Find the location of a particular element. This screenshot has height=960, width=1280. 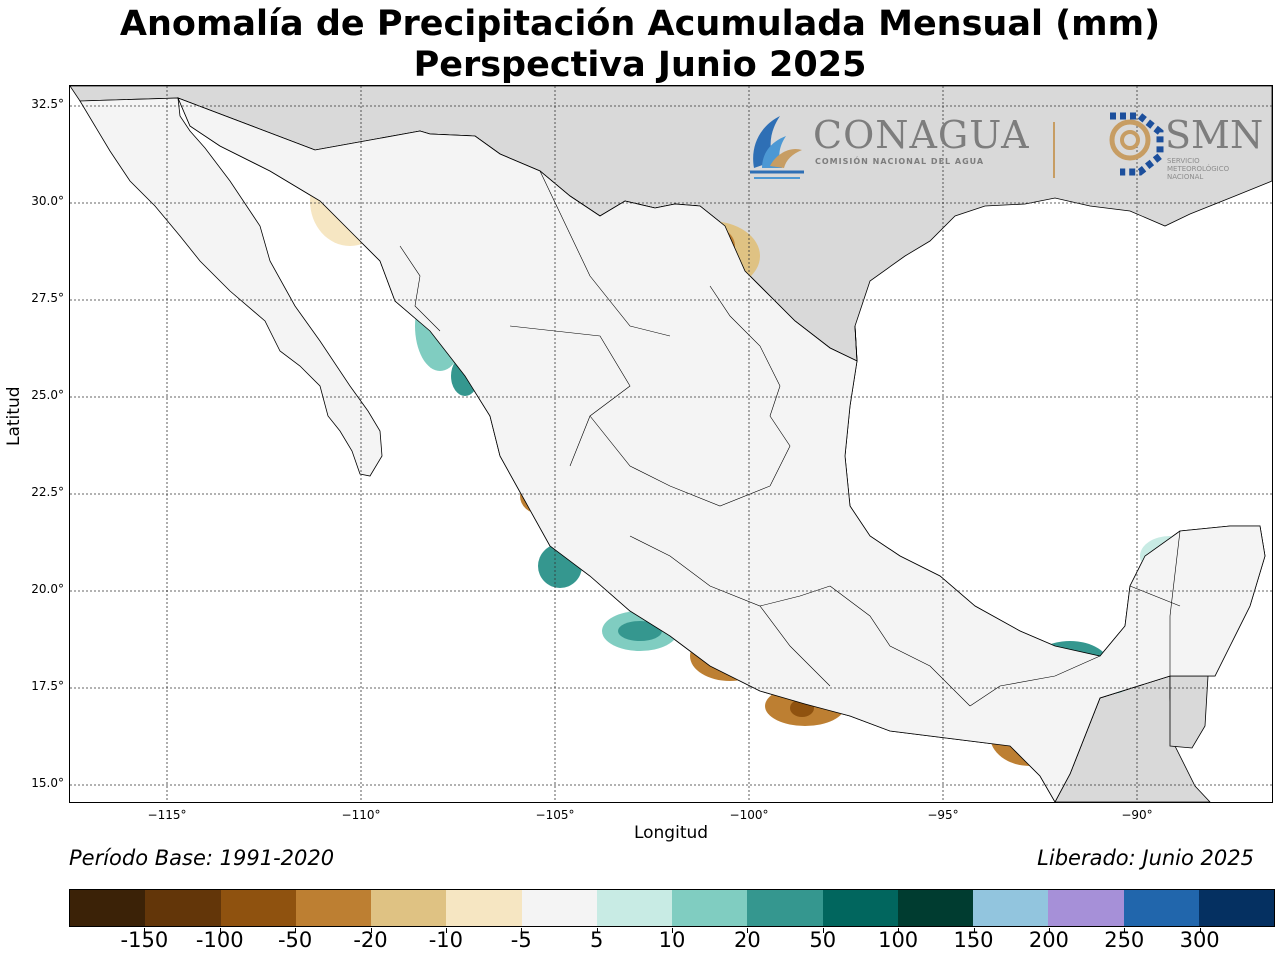

colorbar-label: -50 is located at coordinates (295, 940).